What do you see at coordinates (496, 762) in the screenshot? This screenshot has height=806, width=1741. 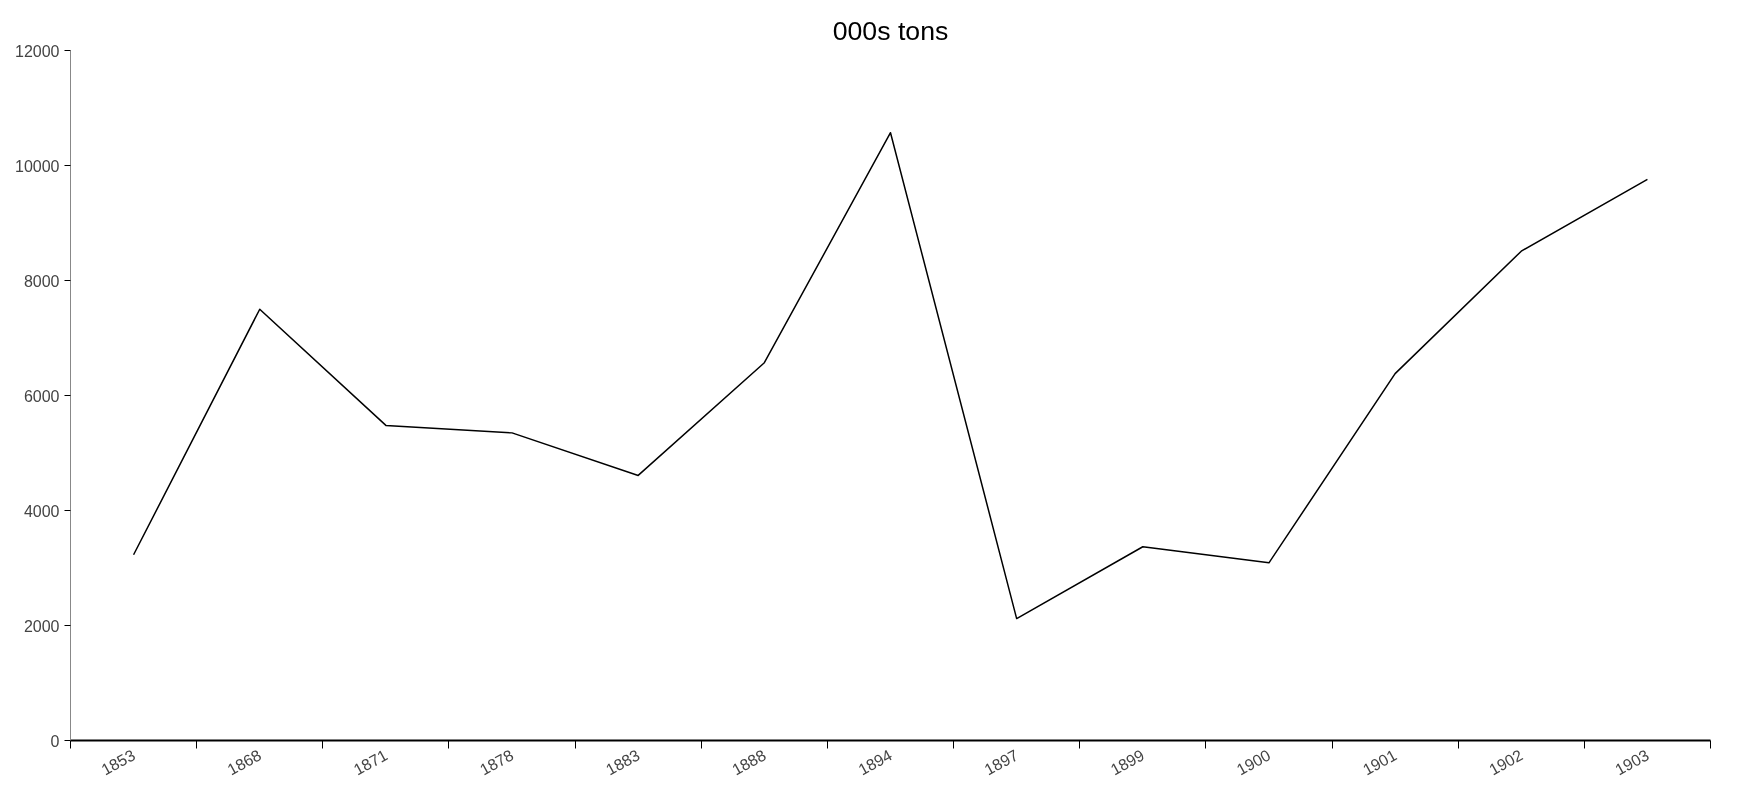 I see `x-tick-label: 1878` at bounding box center [496, 762].